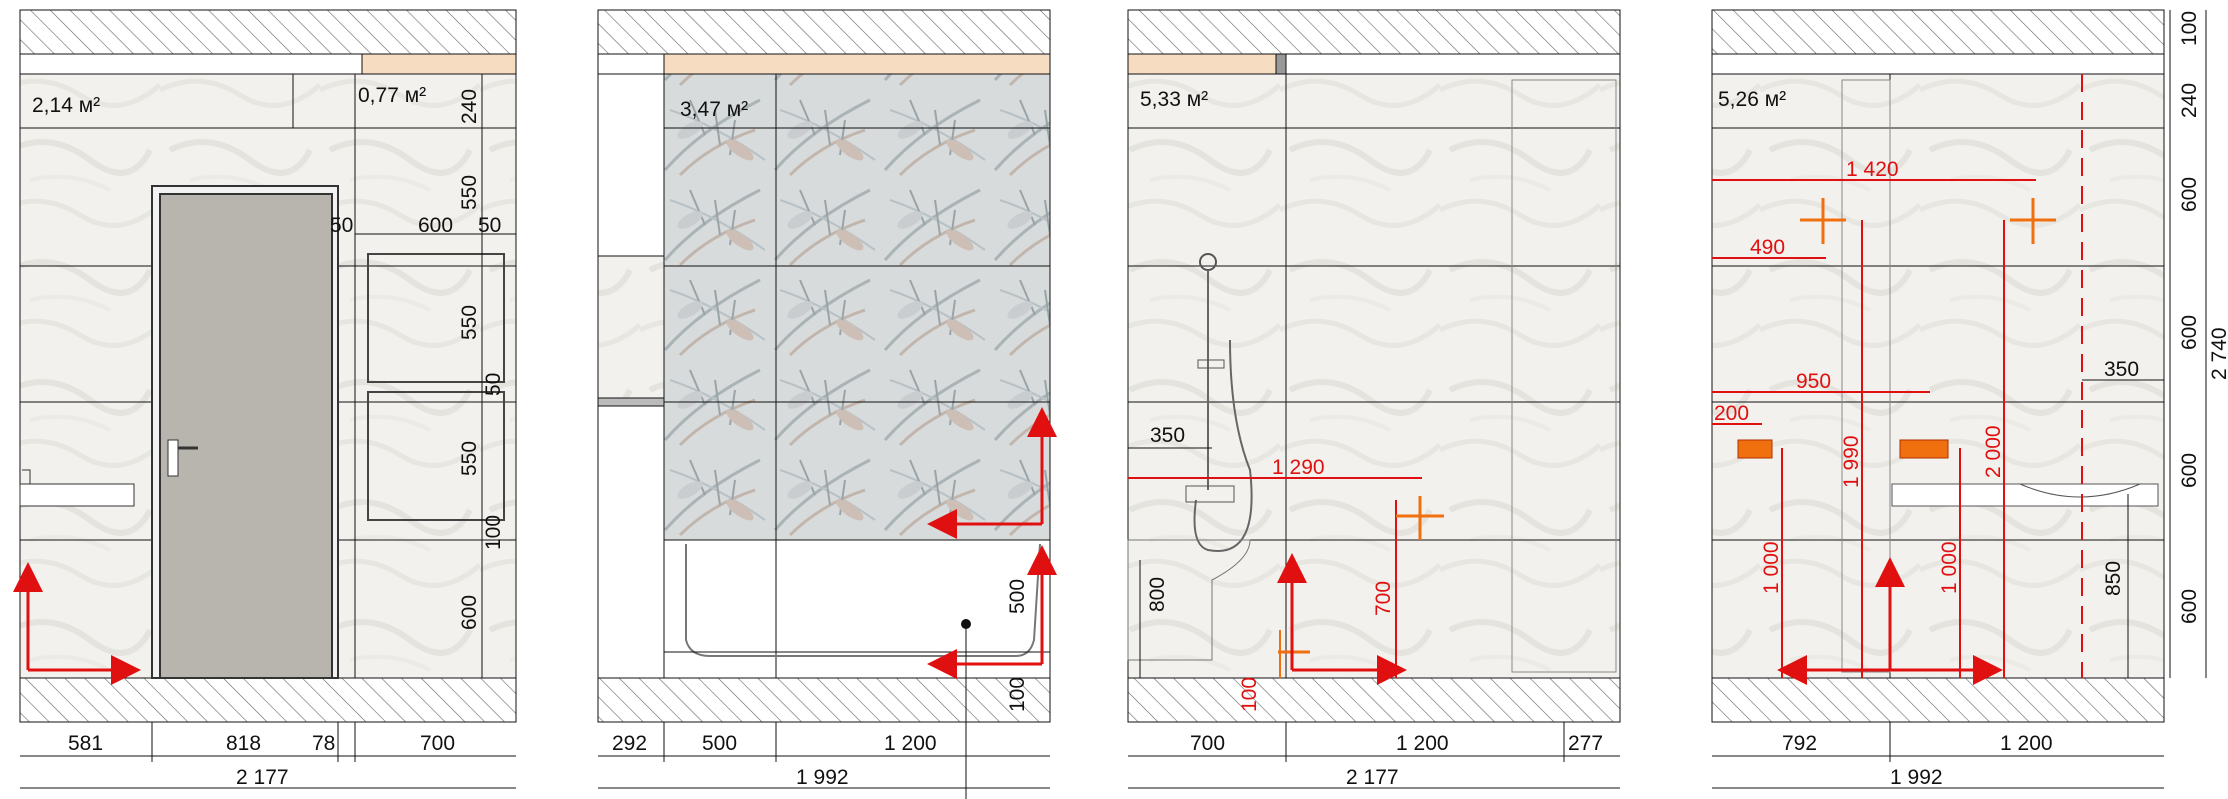 Image resolution: width=2228 pixels, height=799 pixels. What do you see at coordinates (1752, 99) in the screenshot?
I see `area-label: 5,26 м²` at bounding box center [1752, 99].